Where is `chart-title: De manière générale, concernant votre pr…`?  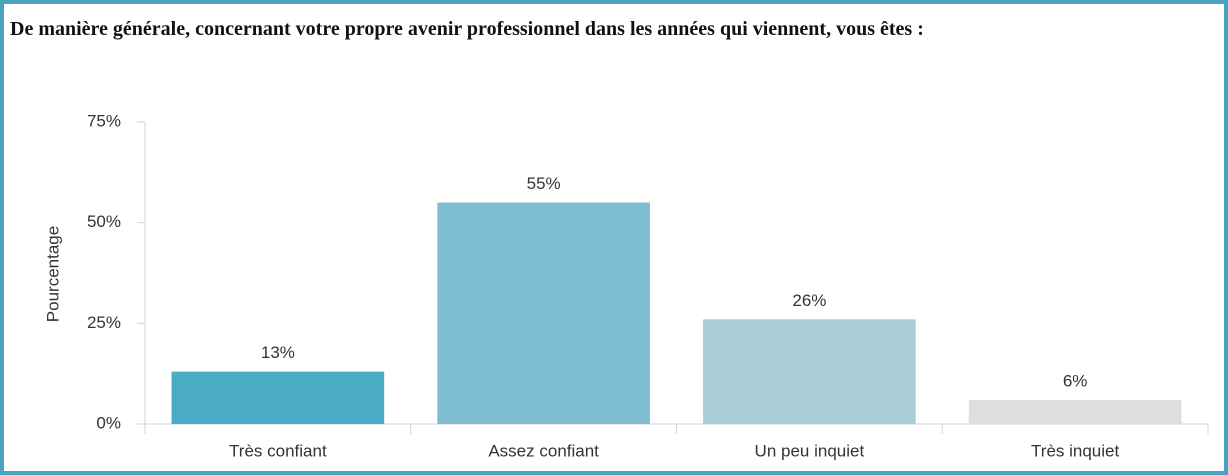 chart-title: De manière générale, concernant votre pr… is located at coordinates (467, 29).